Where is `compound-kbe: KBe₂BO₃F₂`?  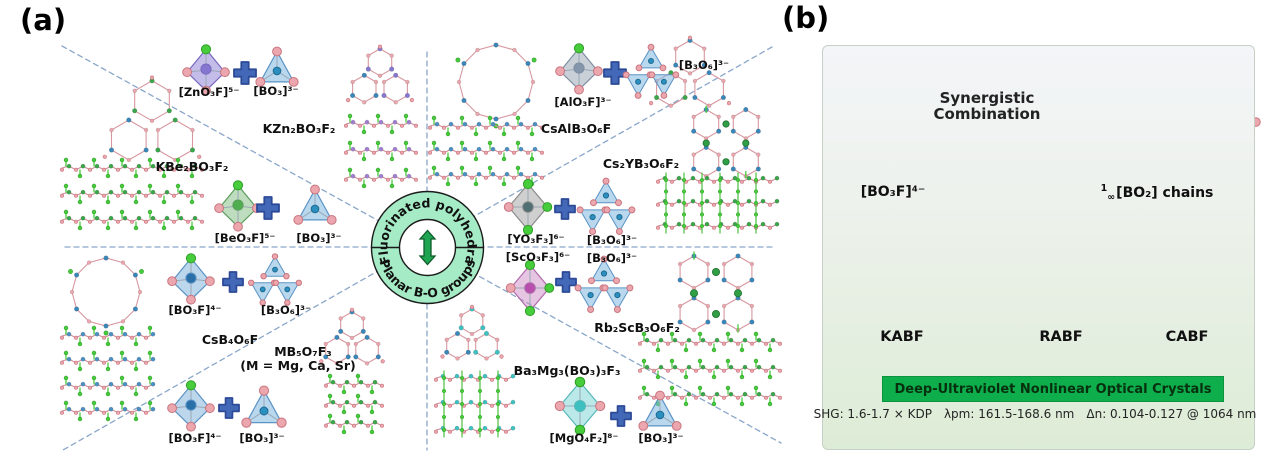 compound-kbe: KBe₂BO₃F₂ is located at coordinates (192, 166).